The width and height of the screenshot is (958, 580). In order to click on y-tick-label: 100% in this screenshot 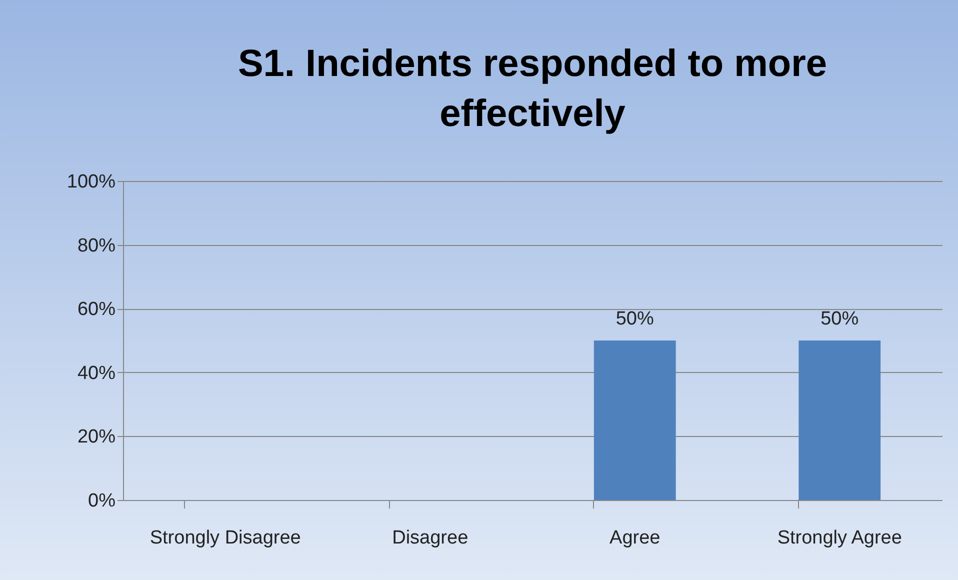, I will do `click(91, 182)`.